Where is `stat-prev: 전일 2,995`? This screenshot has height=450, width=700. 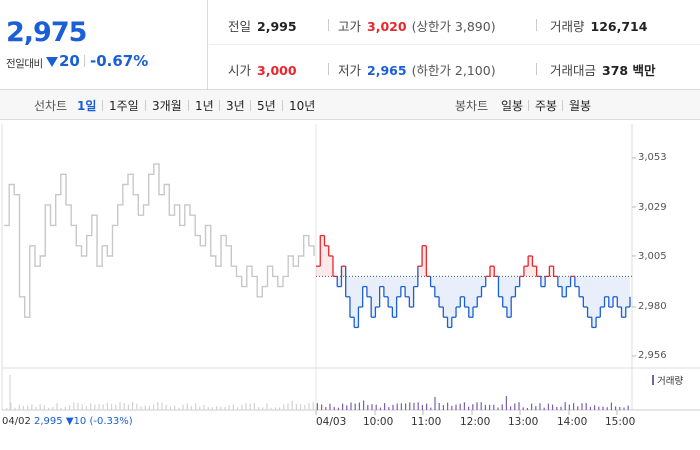
stat-prev: 전일 2,995 is located at coordinates (262, 25).